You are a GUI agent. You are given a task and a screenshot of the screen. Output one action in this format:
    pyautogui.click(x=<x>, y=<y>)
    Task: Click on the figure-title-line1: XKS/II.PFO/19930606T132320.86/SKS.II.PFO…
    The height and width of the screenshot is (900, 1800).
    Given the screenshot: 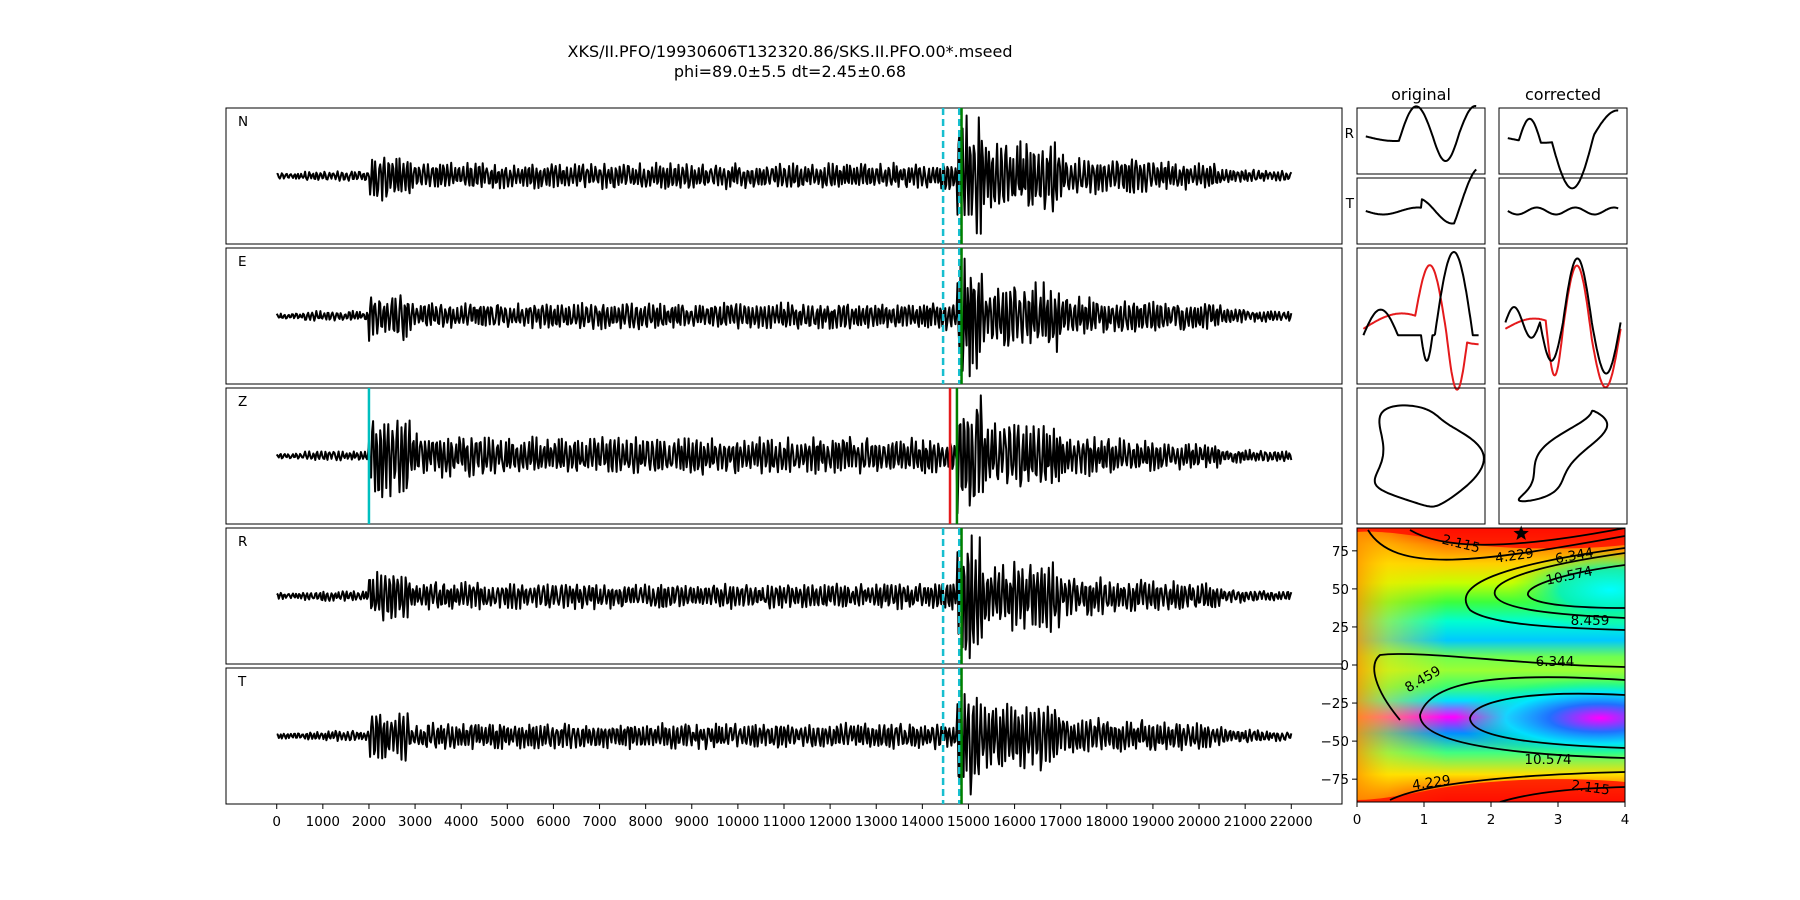 What is the action you would take?
    pyautogui.click(x=790, y=51)
    